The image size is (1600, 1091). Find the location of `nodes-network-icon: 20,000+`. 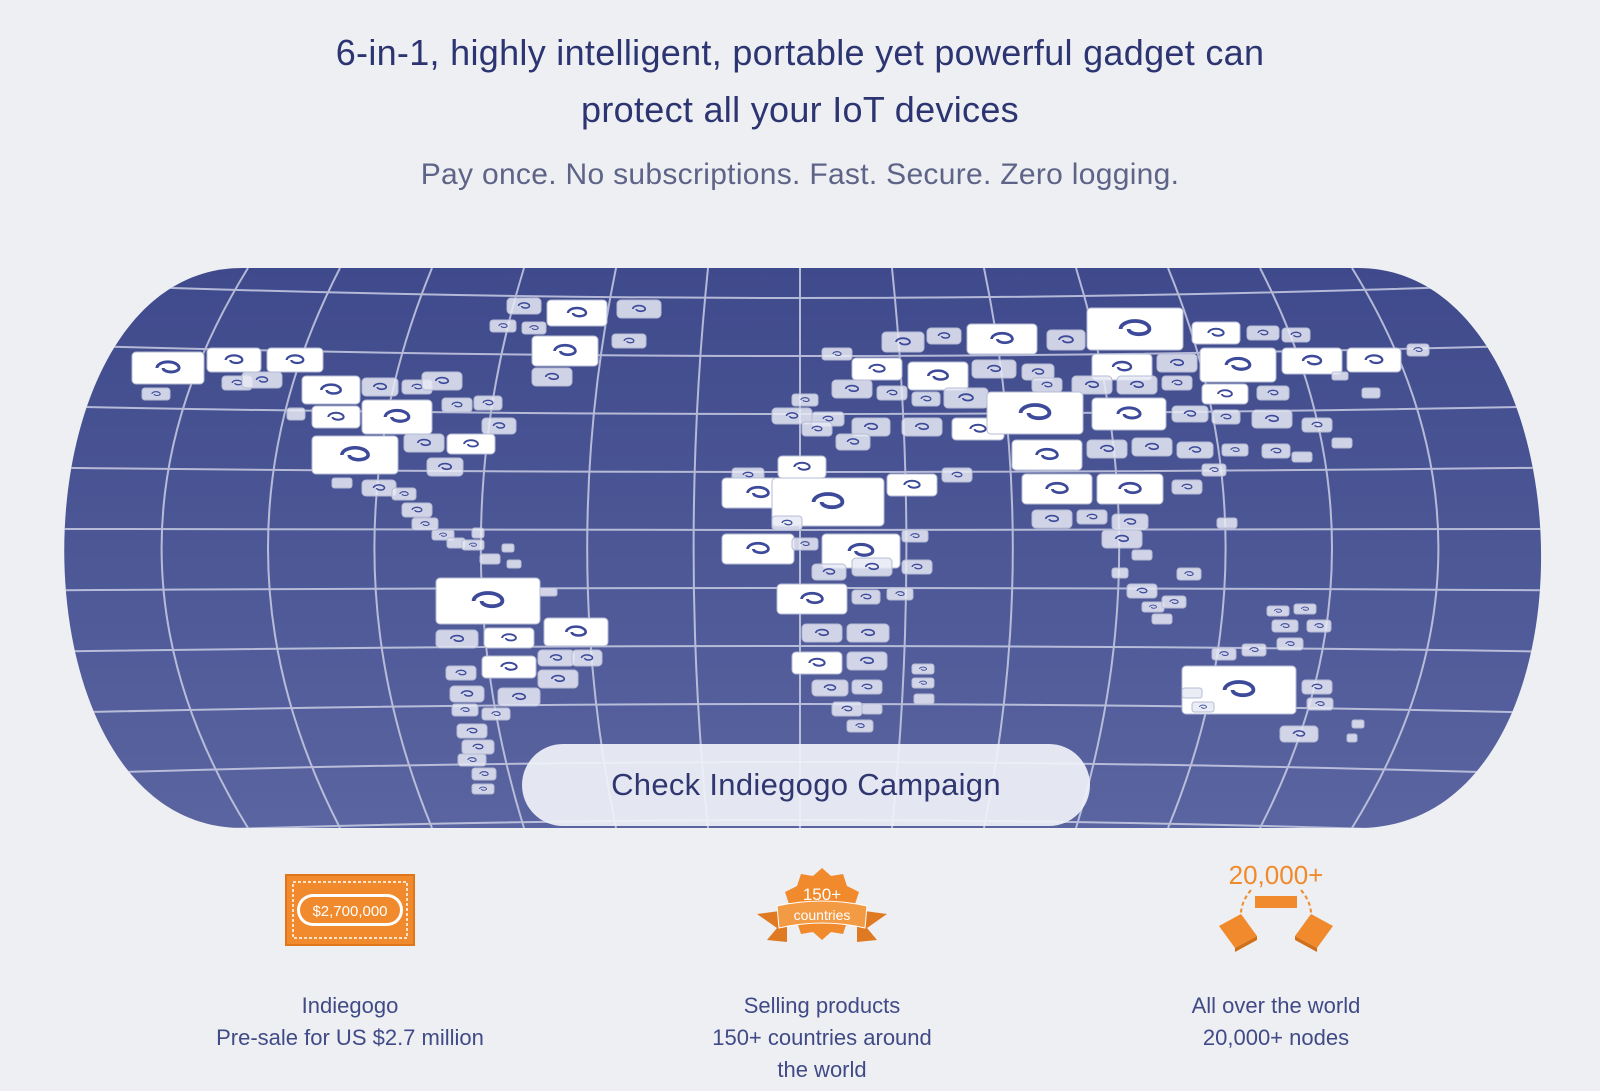

nodes-network-icon: 20,000+ is located at coordinates (1276, 910).